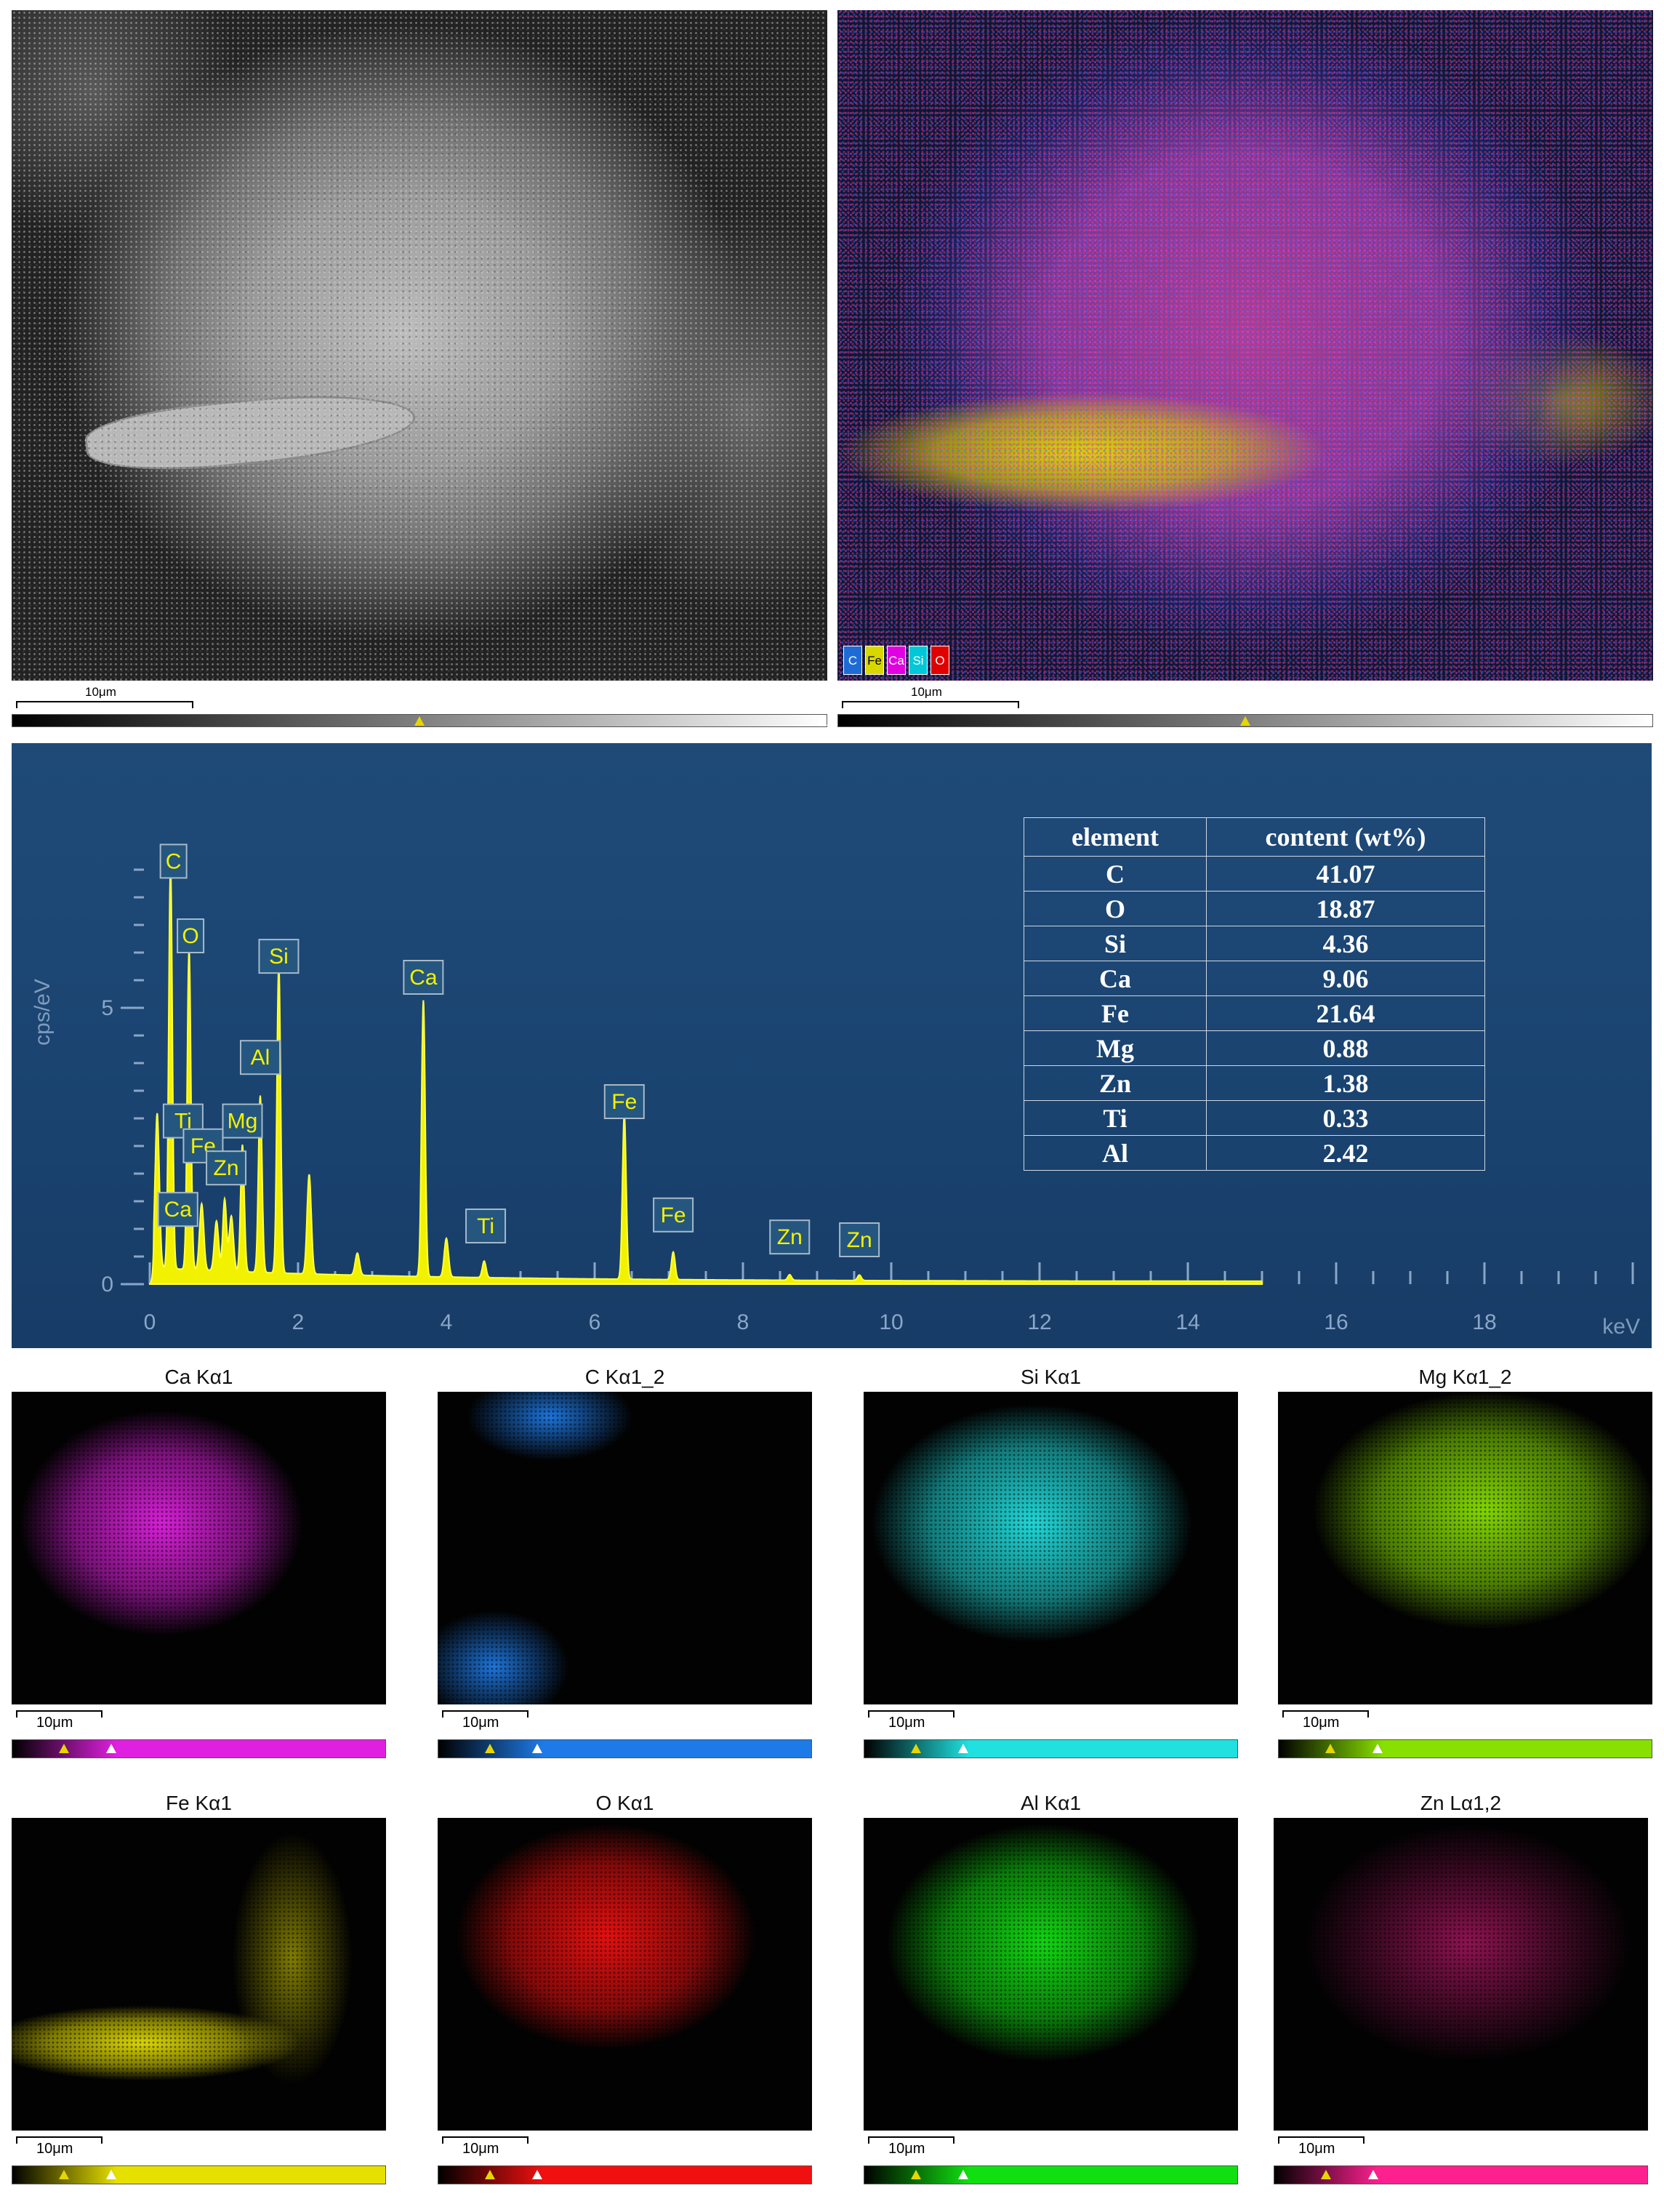 This screenshot has height=2212, width=1664. Describe the element at coordinates (1245, 721) in the screenshot. I see `overlay-colorbar-marker-mid` at that location.